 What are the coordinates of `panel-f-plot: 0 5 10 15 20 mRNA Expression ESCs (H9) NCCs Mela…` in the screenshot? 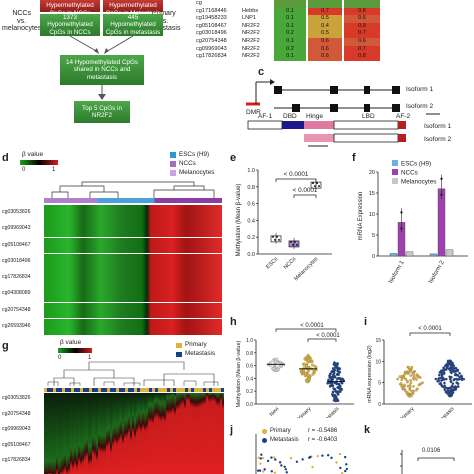 It's located at (413, 222).